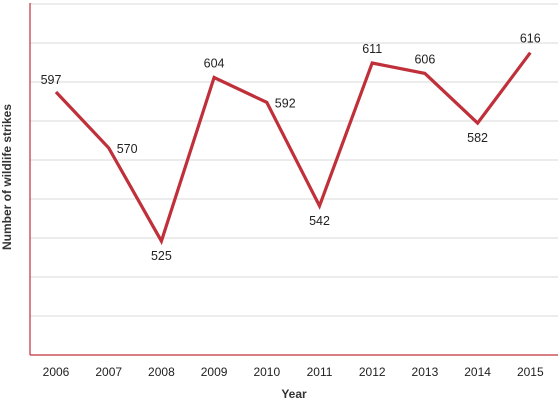 The height and width of the screenshot is (404, 558). Describe the element at coordinates (214, 64) in the screenshot. I see `data-label: 604` at that location.